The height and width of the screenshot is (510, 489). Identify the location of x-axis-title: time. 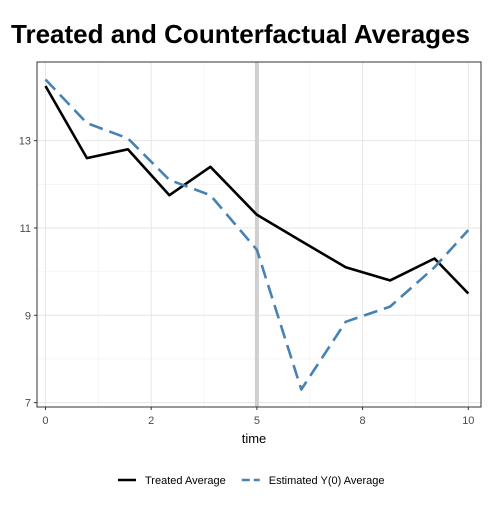
(254, 438).